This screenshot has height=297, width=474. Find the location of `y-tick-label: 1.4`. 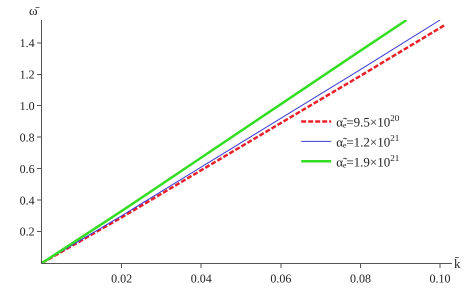

y-tick-label: 1.4 is located at coordinates (27, 43).